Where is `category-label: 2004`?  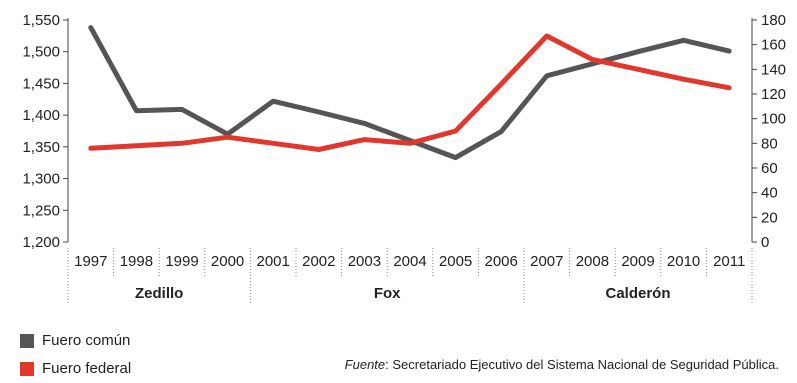 category-label: 2004 is located at coordinates (409, 261).